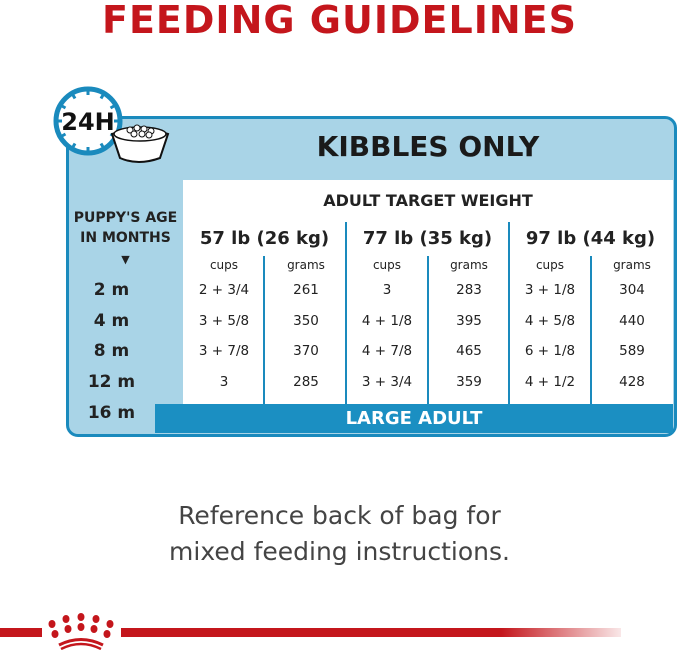  Describe the element at coordinates (111, 321) in the screenshot. I see `age-label: 4 m` at that location.